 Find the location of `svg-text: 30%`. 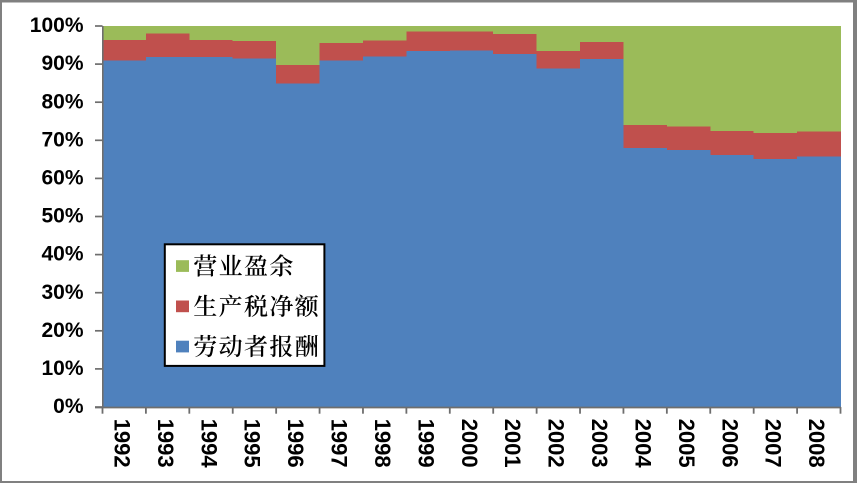

svg-text: 30% is located at coordinates (62, 292).